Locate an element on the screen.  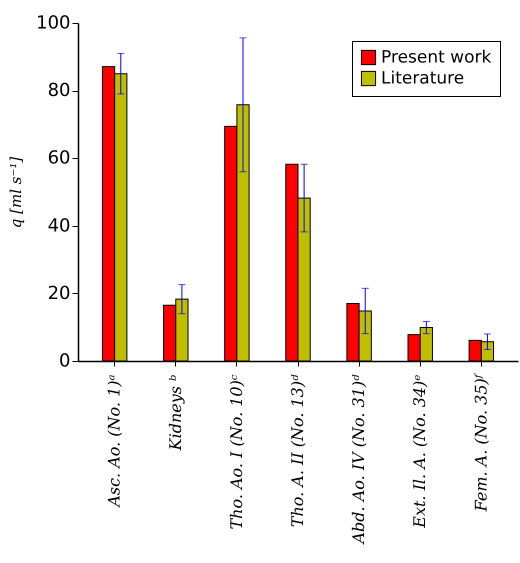
x-tick-label: Tho. Ao. I (No. 10)ᶜ is located at coordinates (236, 452).